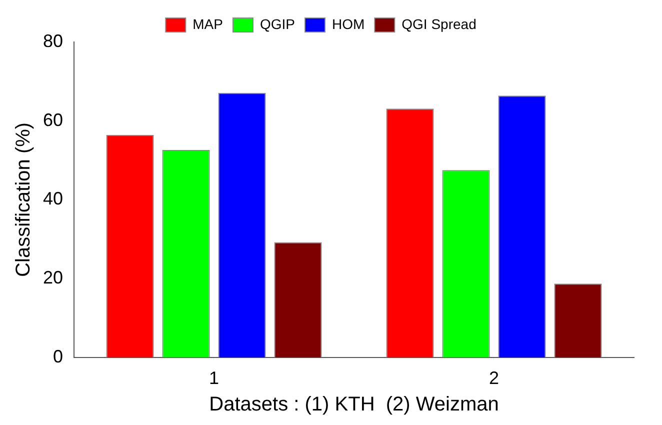  Describe the element at coordinates (214, 378) in the screenshot. I see `x-tick-label: 1` at that location.